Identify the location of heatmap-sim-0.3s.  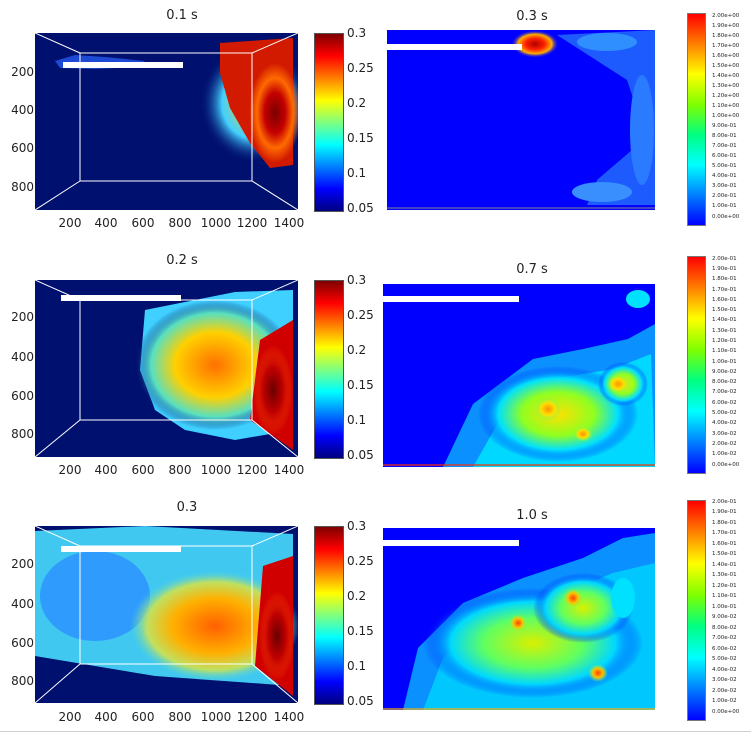
(521, 120).